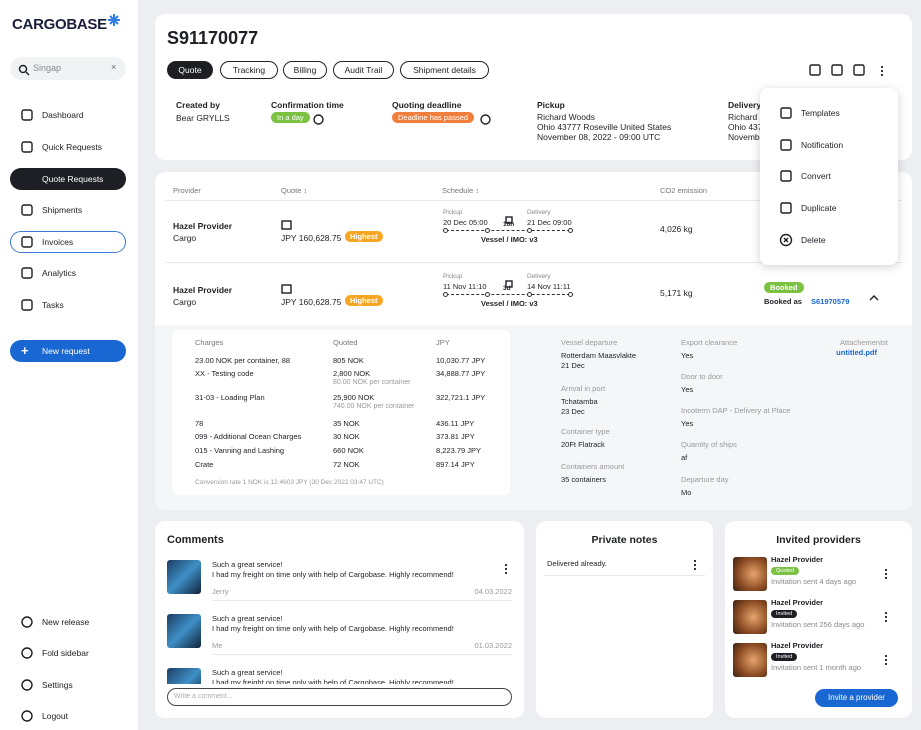 The image size is (921, 730). What do you see at coordinates (604, 127) in the screenshot?
I see `info-value: Ohio 43777 Roseville United States` at bounding box center [604, 127].